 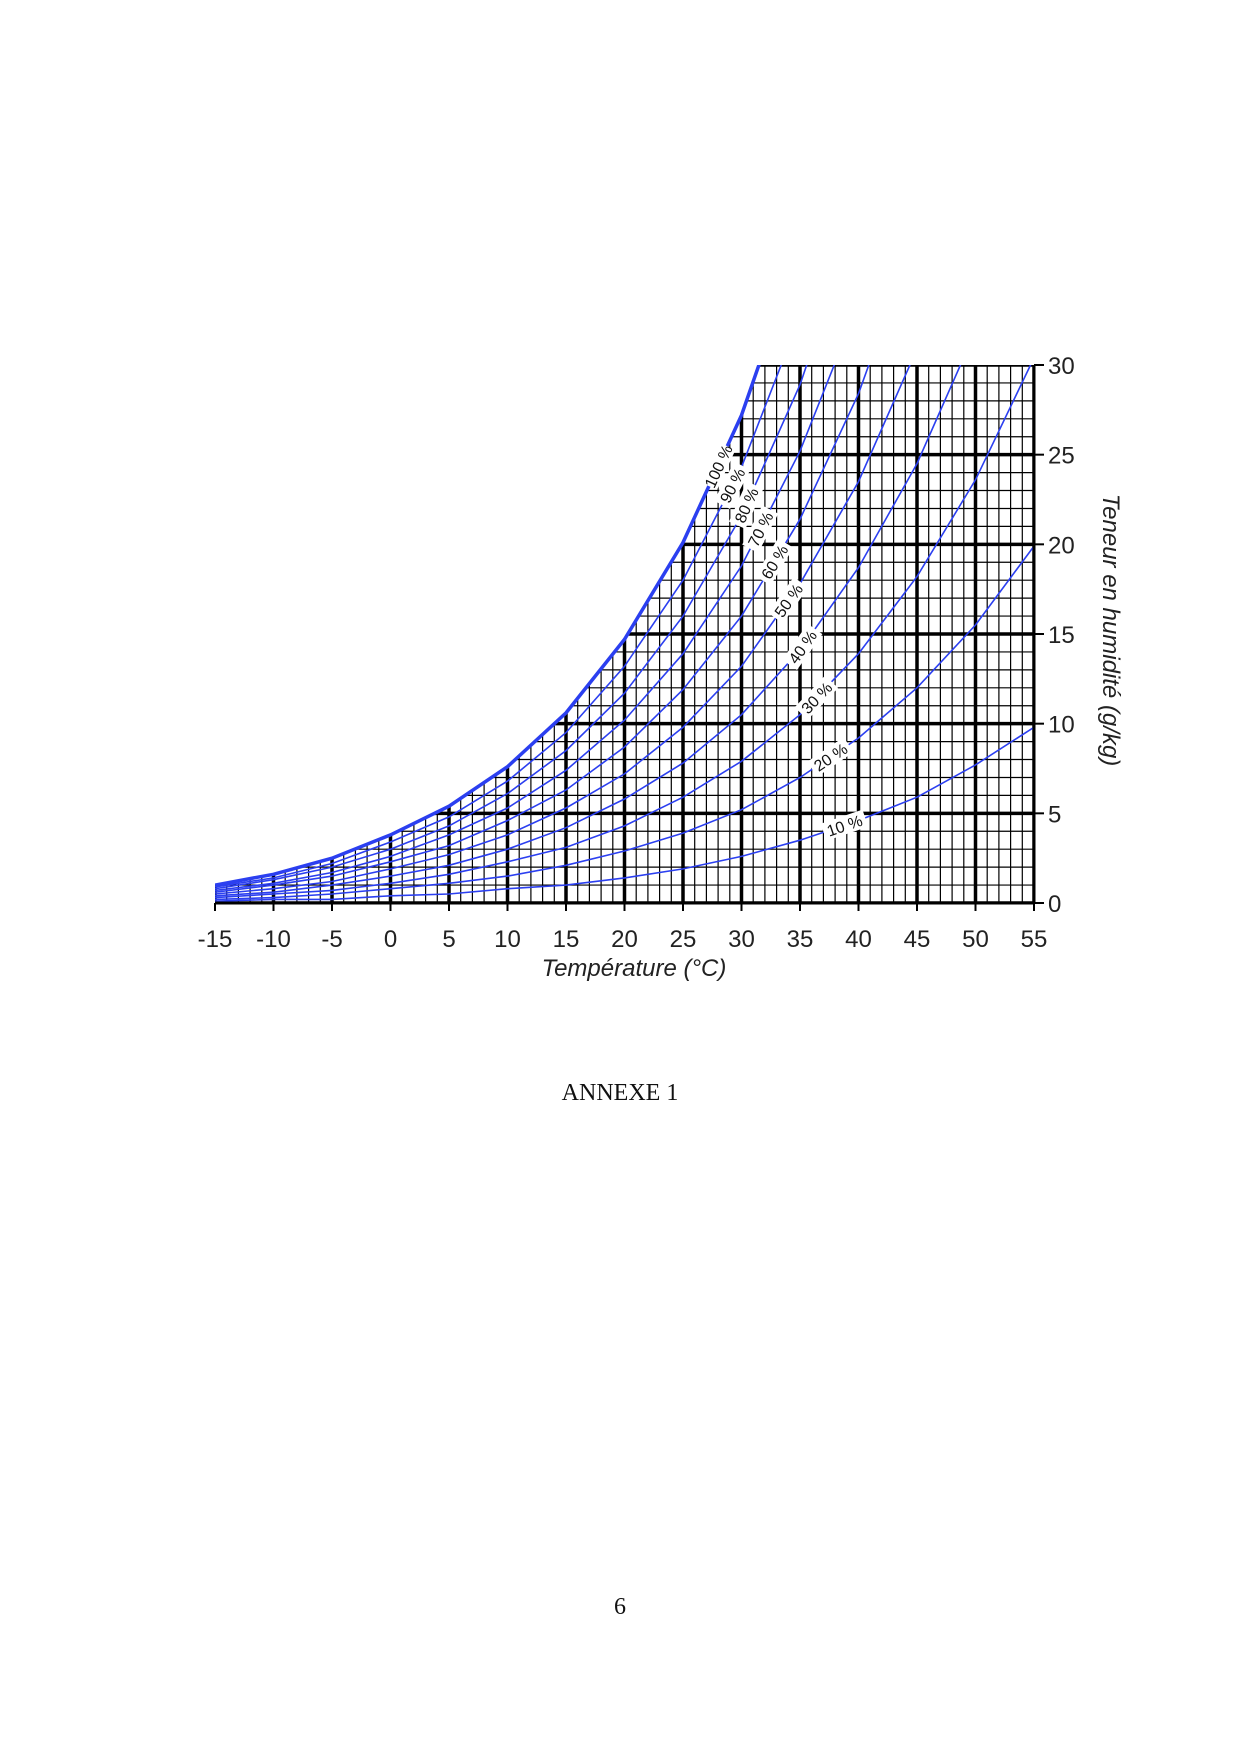 What do you see at coordinates (1061, 635) in the screenshot?
I see `y-tick-label: 15` at bounding box center [1061, 635].